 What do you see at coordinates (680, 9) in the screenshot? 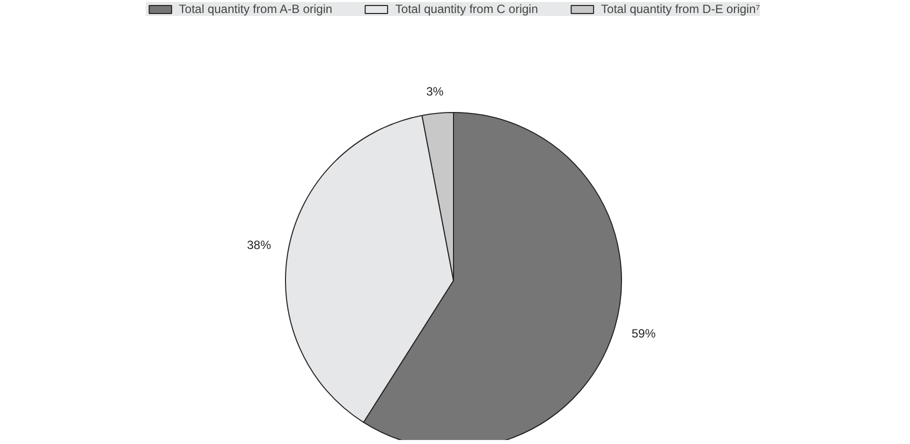
I see `legend-label: Total quantity from D-E origin⁷` at bounding box center [680, 9].